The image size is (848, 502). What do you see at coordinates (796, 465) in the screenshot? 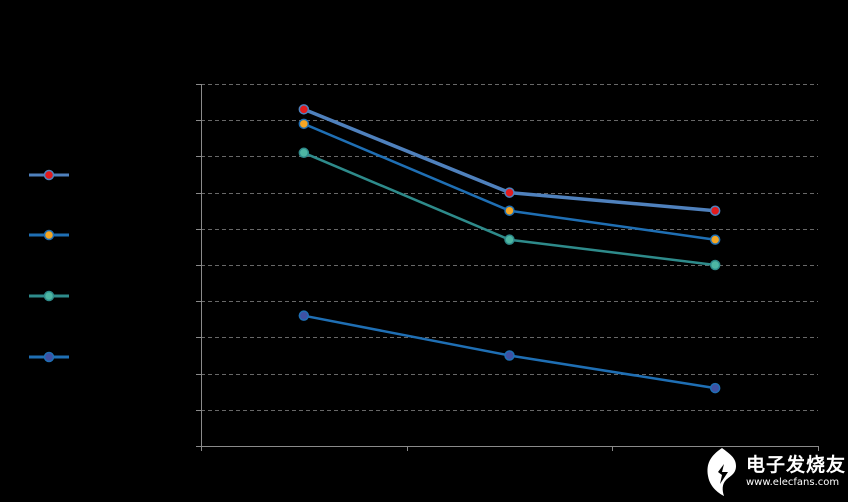
I see `watermark-logo-text: 电子发烧友` at bounding box center [796, 465].